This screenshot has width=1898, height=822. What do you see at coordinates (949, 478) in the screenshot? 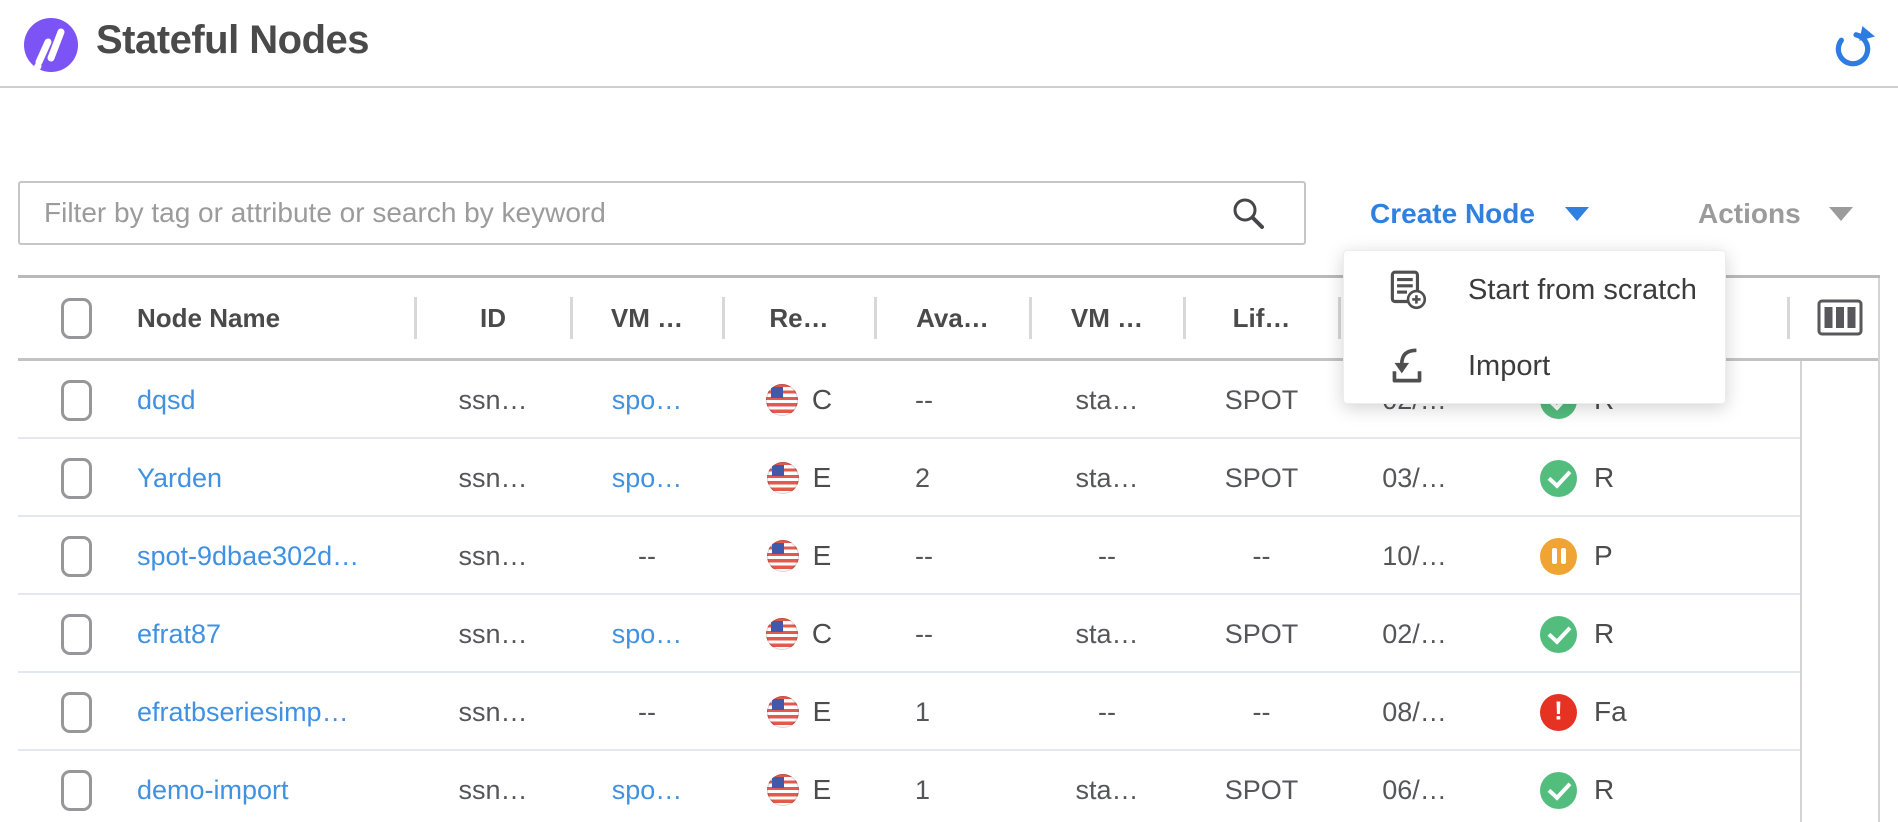
I see `table-row: Yarden ssn… spo… E 2 sta… SPOT 03/… R` at bounding box center [949, 478].